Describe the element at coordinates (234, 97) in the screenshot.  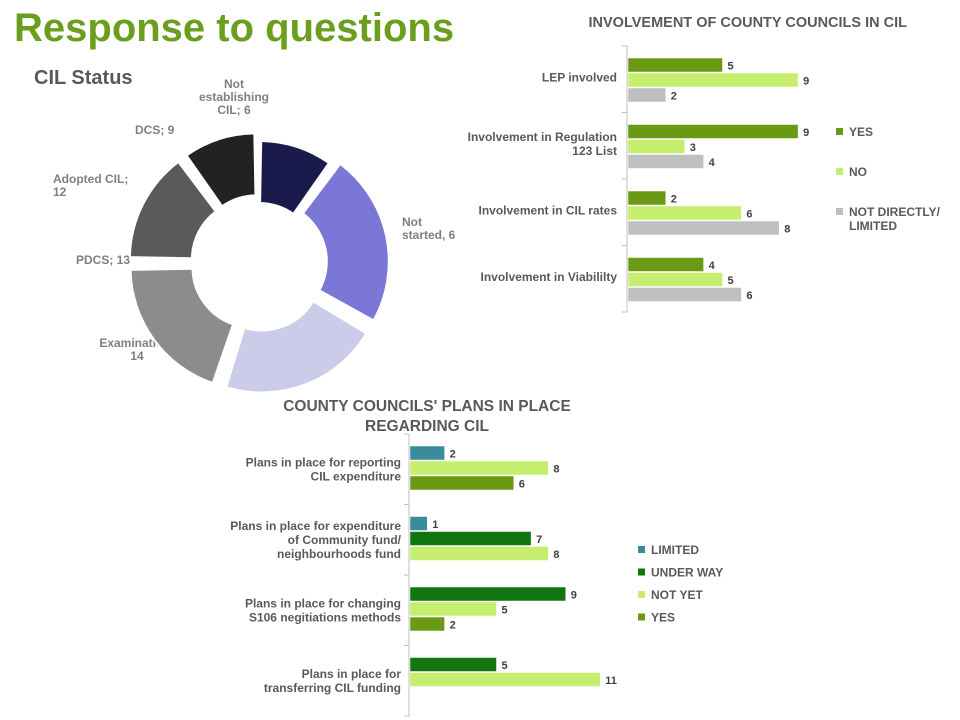
I see `donut-label-not-establishing-cil: Not establishing CIL; 6` at that location.